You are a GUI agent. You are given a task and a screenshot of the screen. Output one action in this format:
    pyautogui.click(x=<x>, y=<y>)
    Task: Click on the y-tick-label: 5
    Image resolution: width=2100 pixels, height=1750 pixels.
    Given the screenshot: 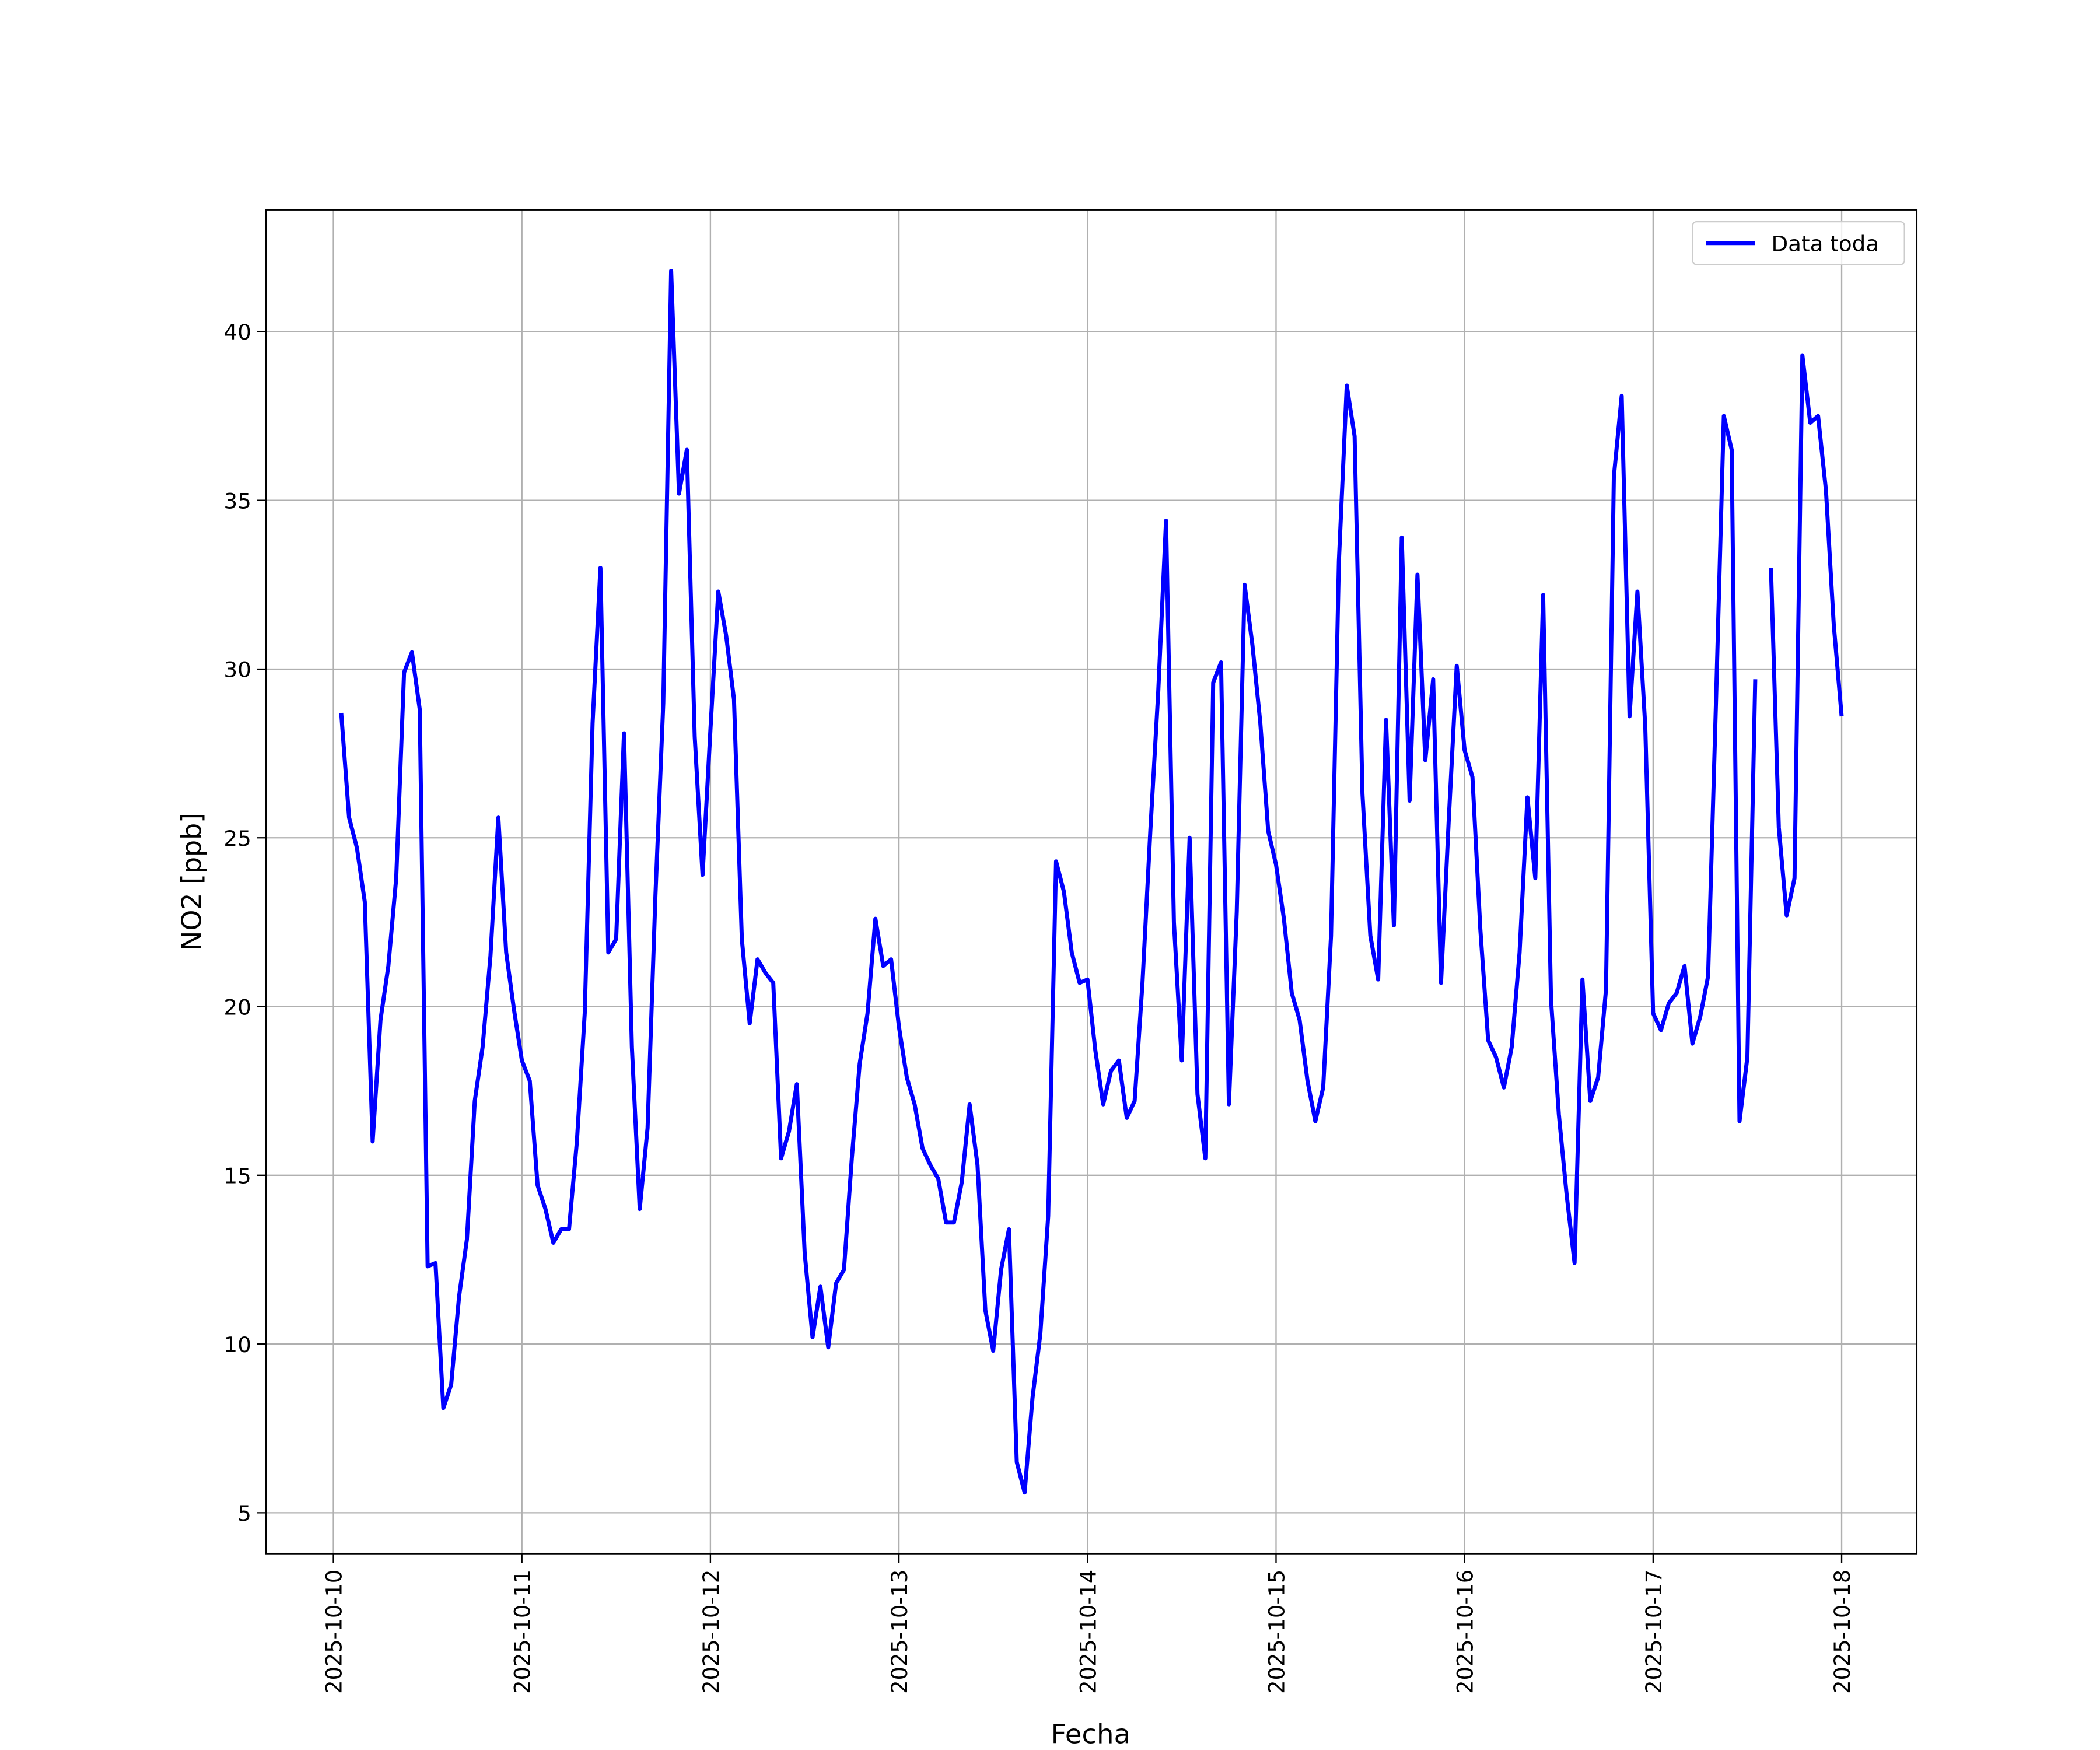 What is the action you would take?
    pyautogui.click(x=244, y=1513)
    